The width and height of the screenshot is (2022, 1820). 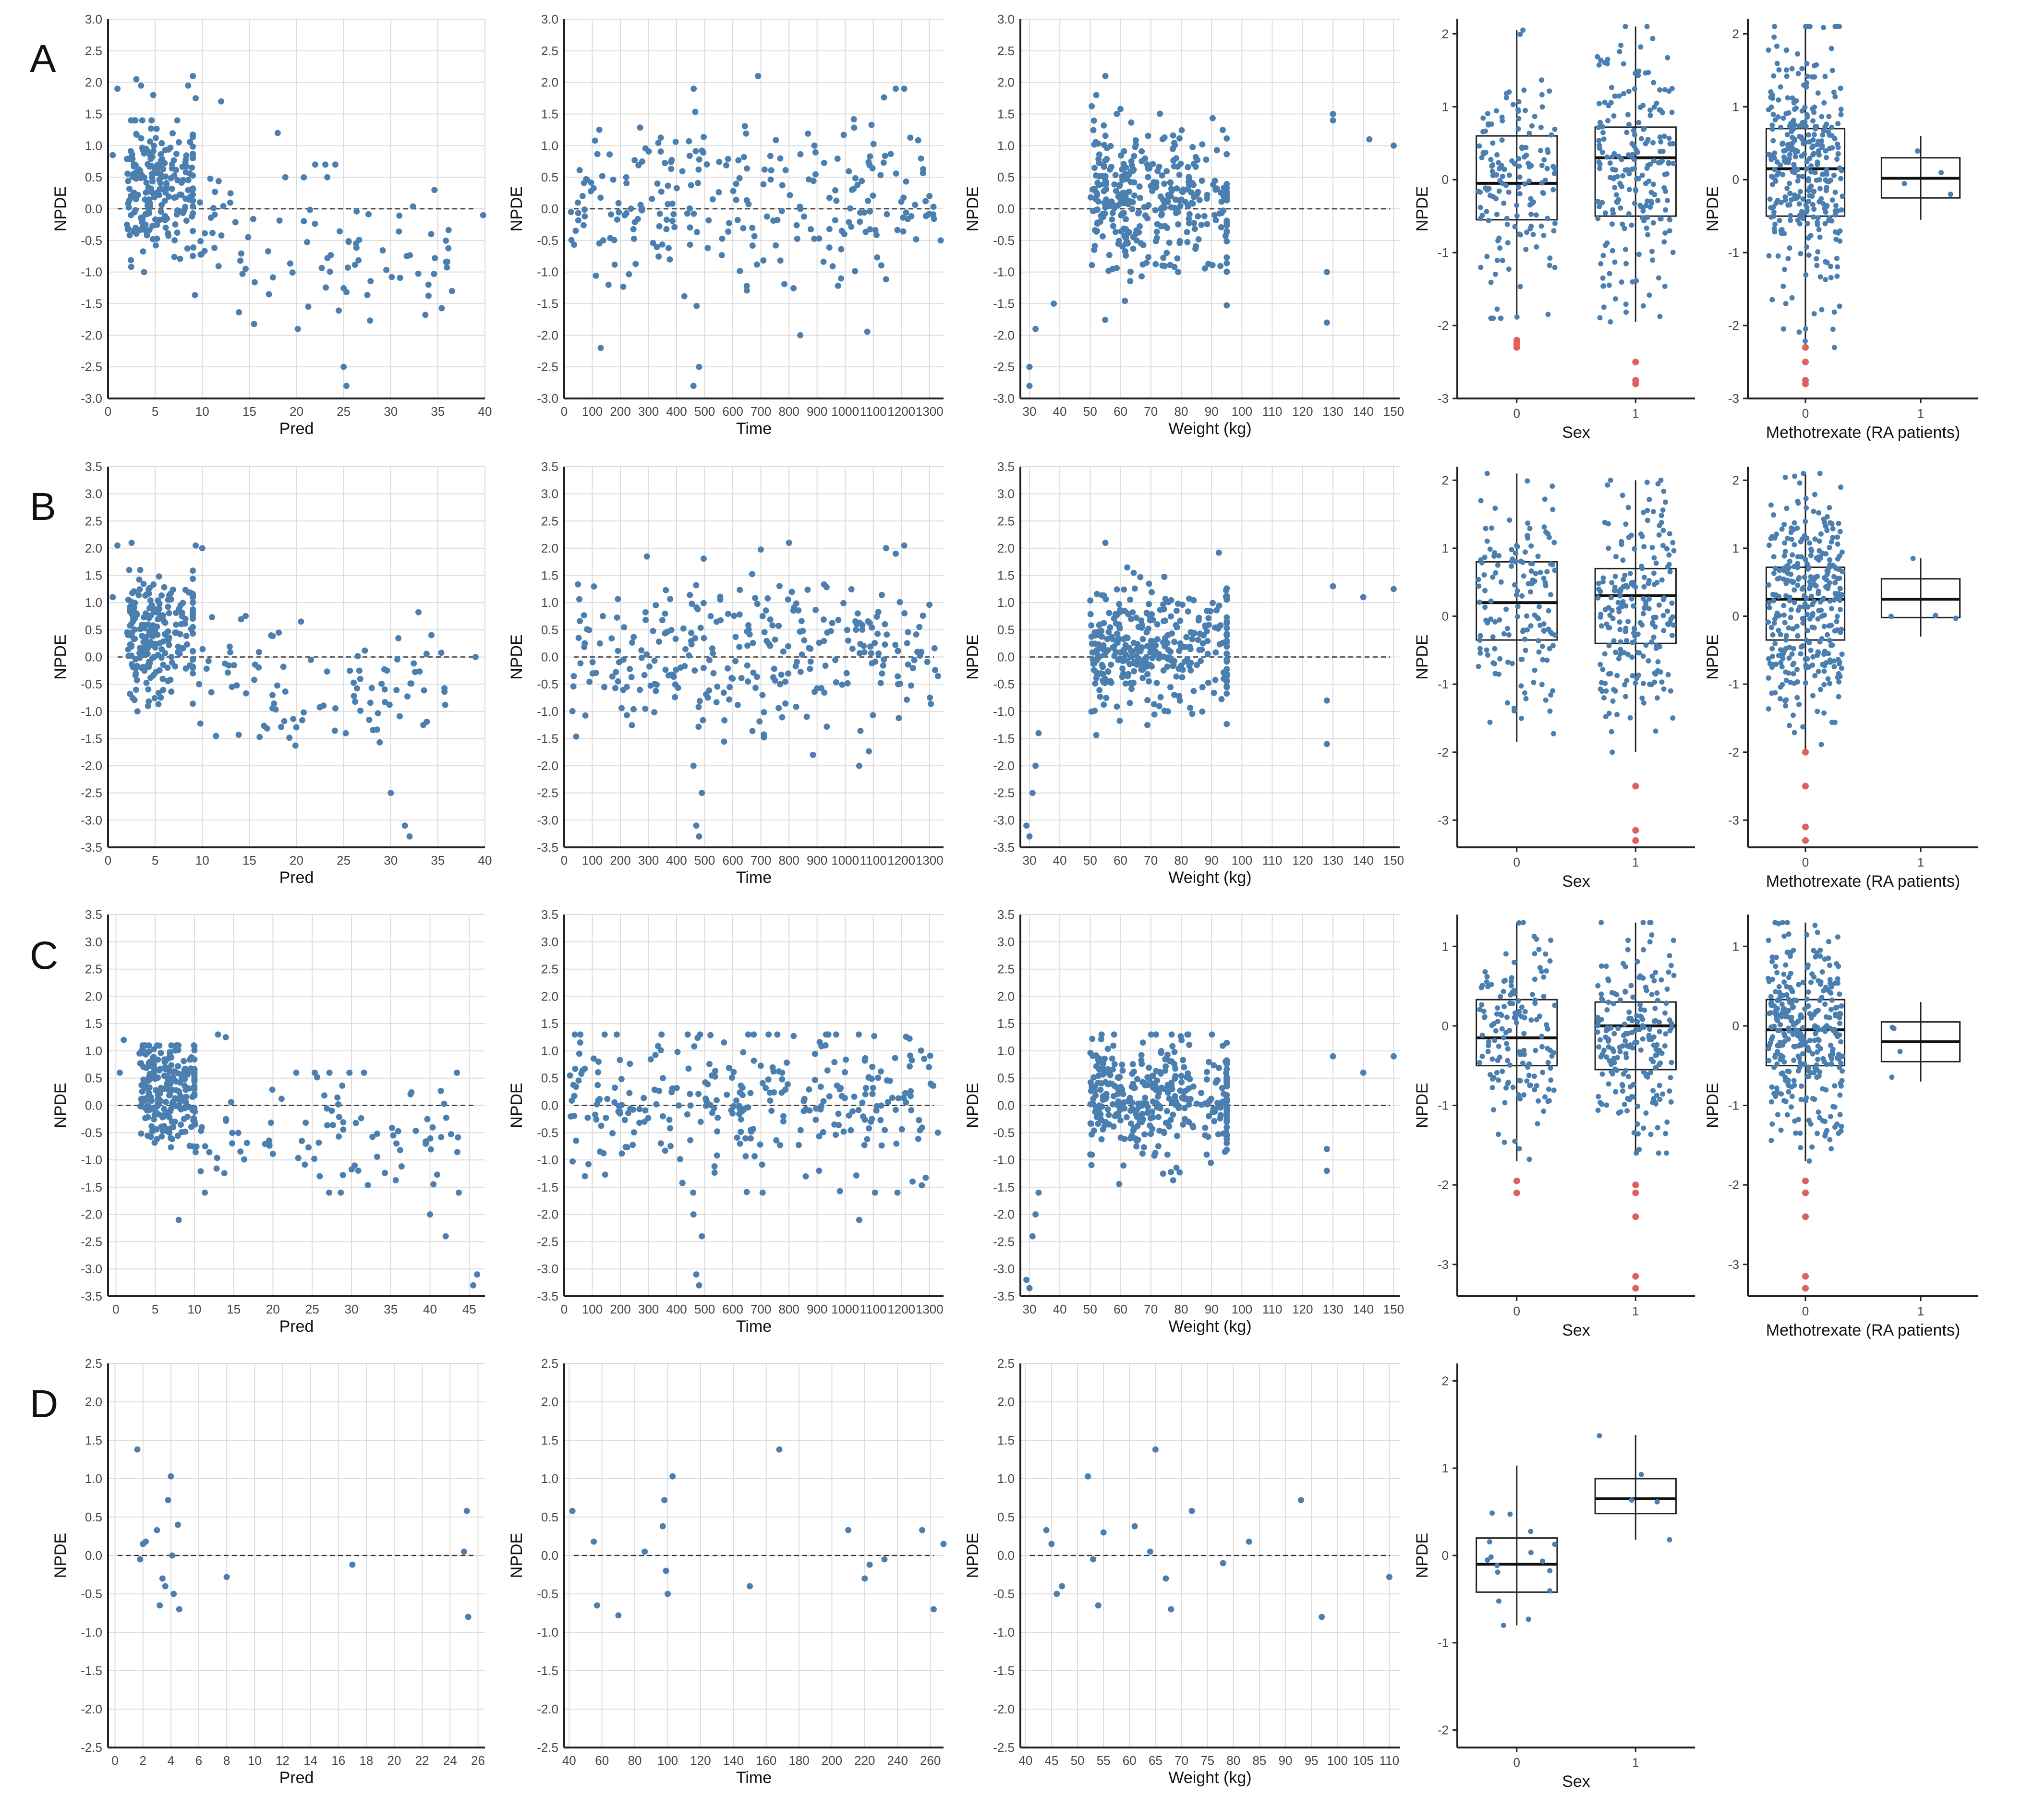 I want to click on y-tick-label: -2.5, so click(x=547, y=793).